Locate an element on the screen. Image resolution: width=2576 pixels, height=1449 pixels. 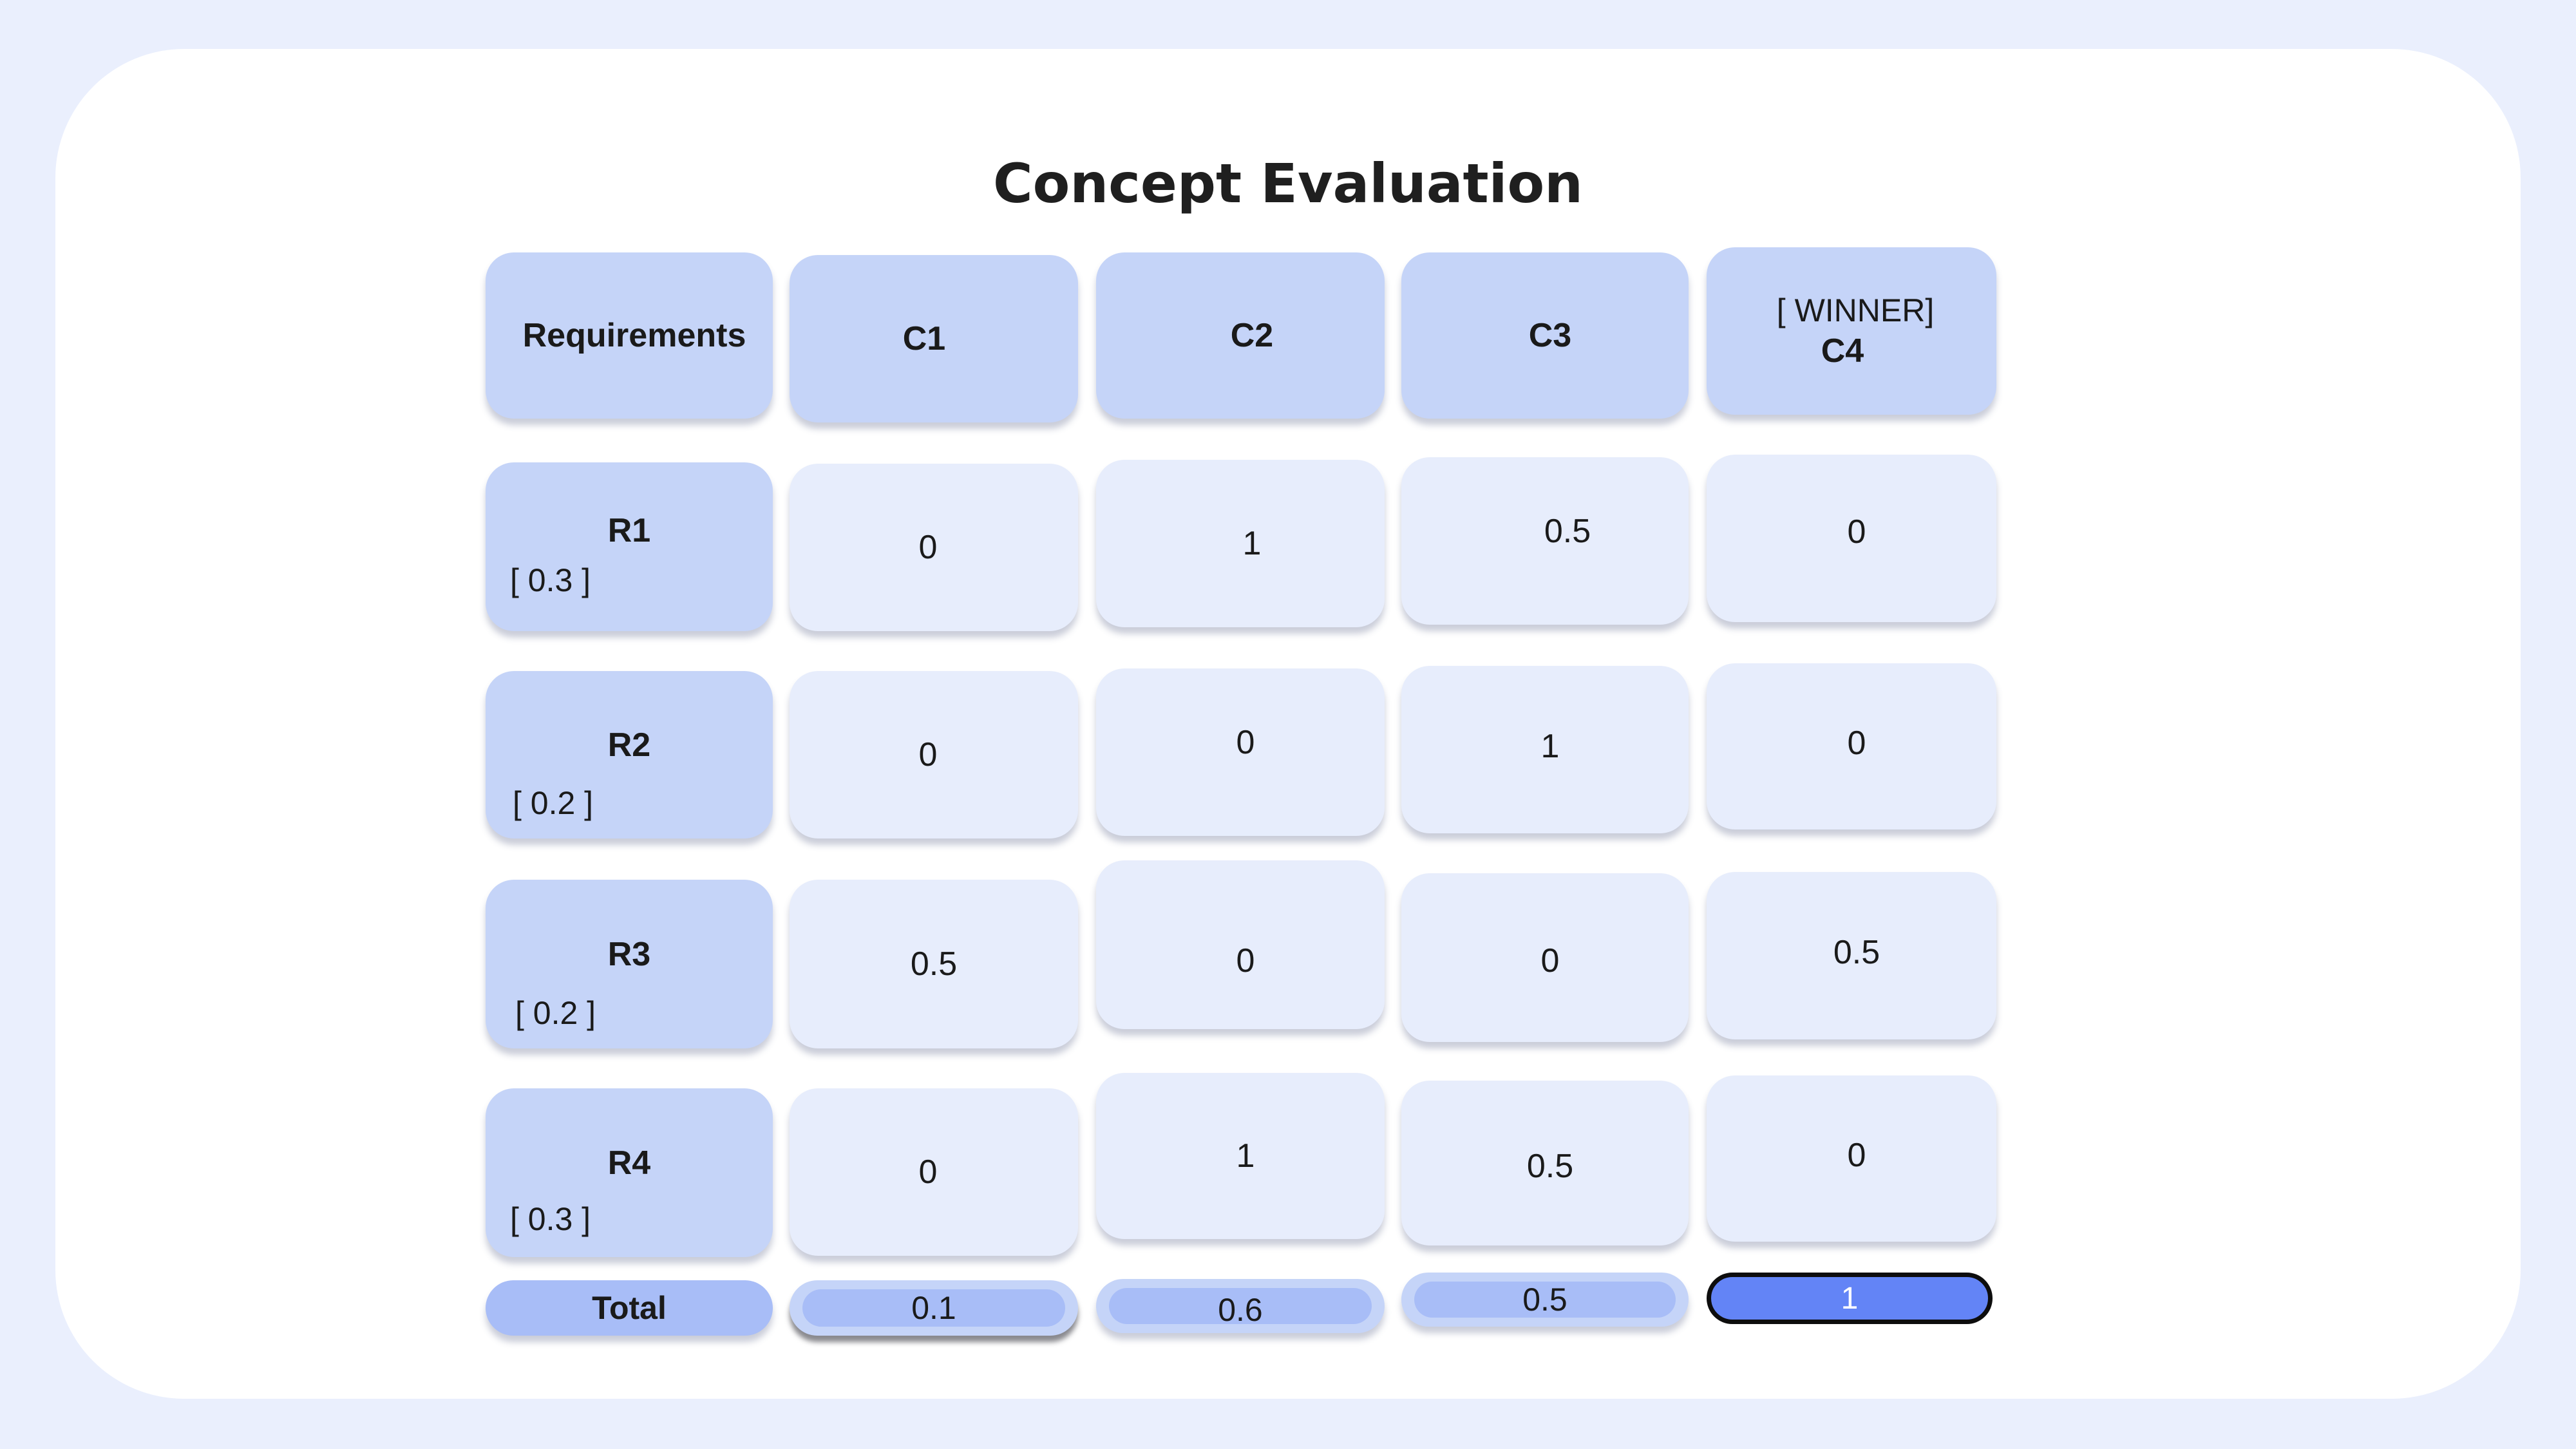
score-r1-c3: 0.5 is located at coordinates (1545, 541).